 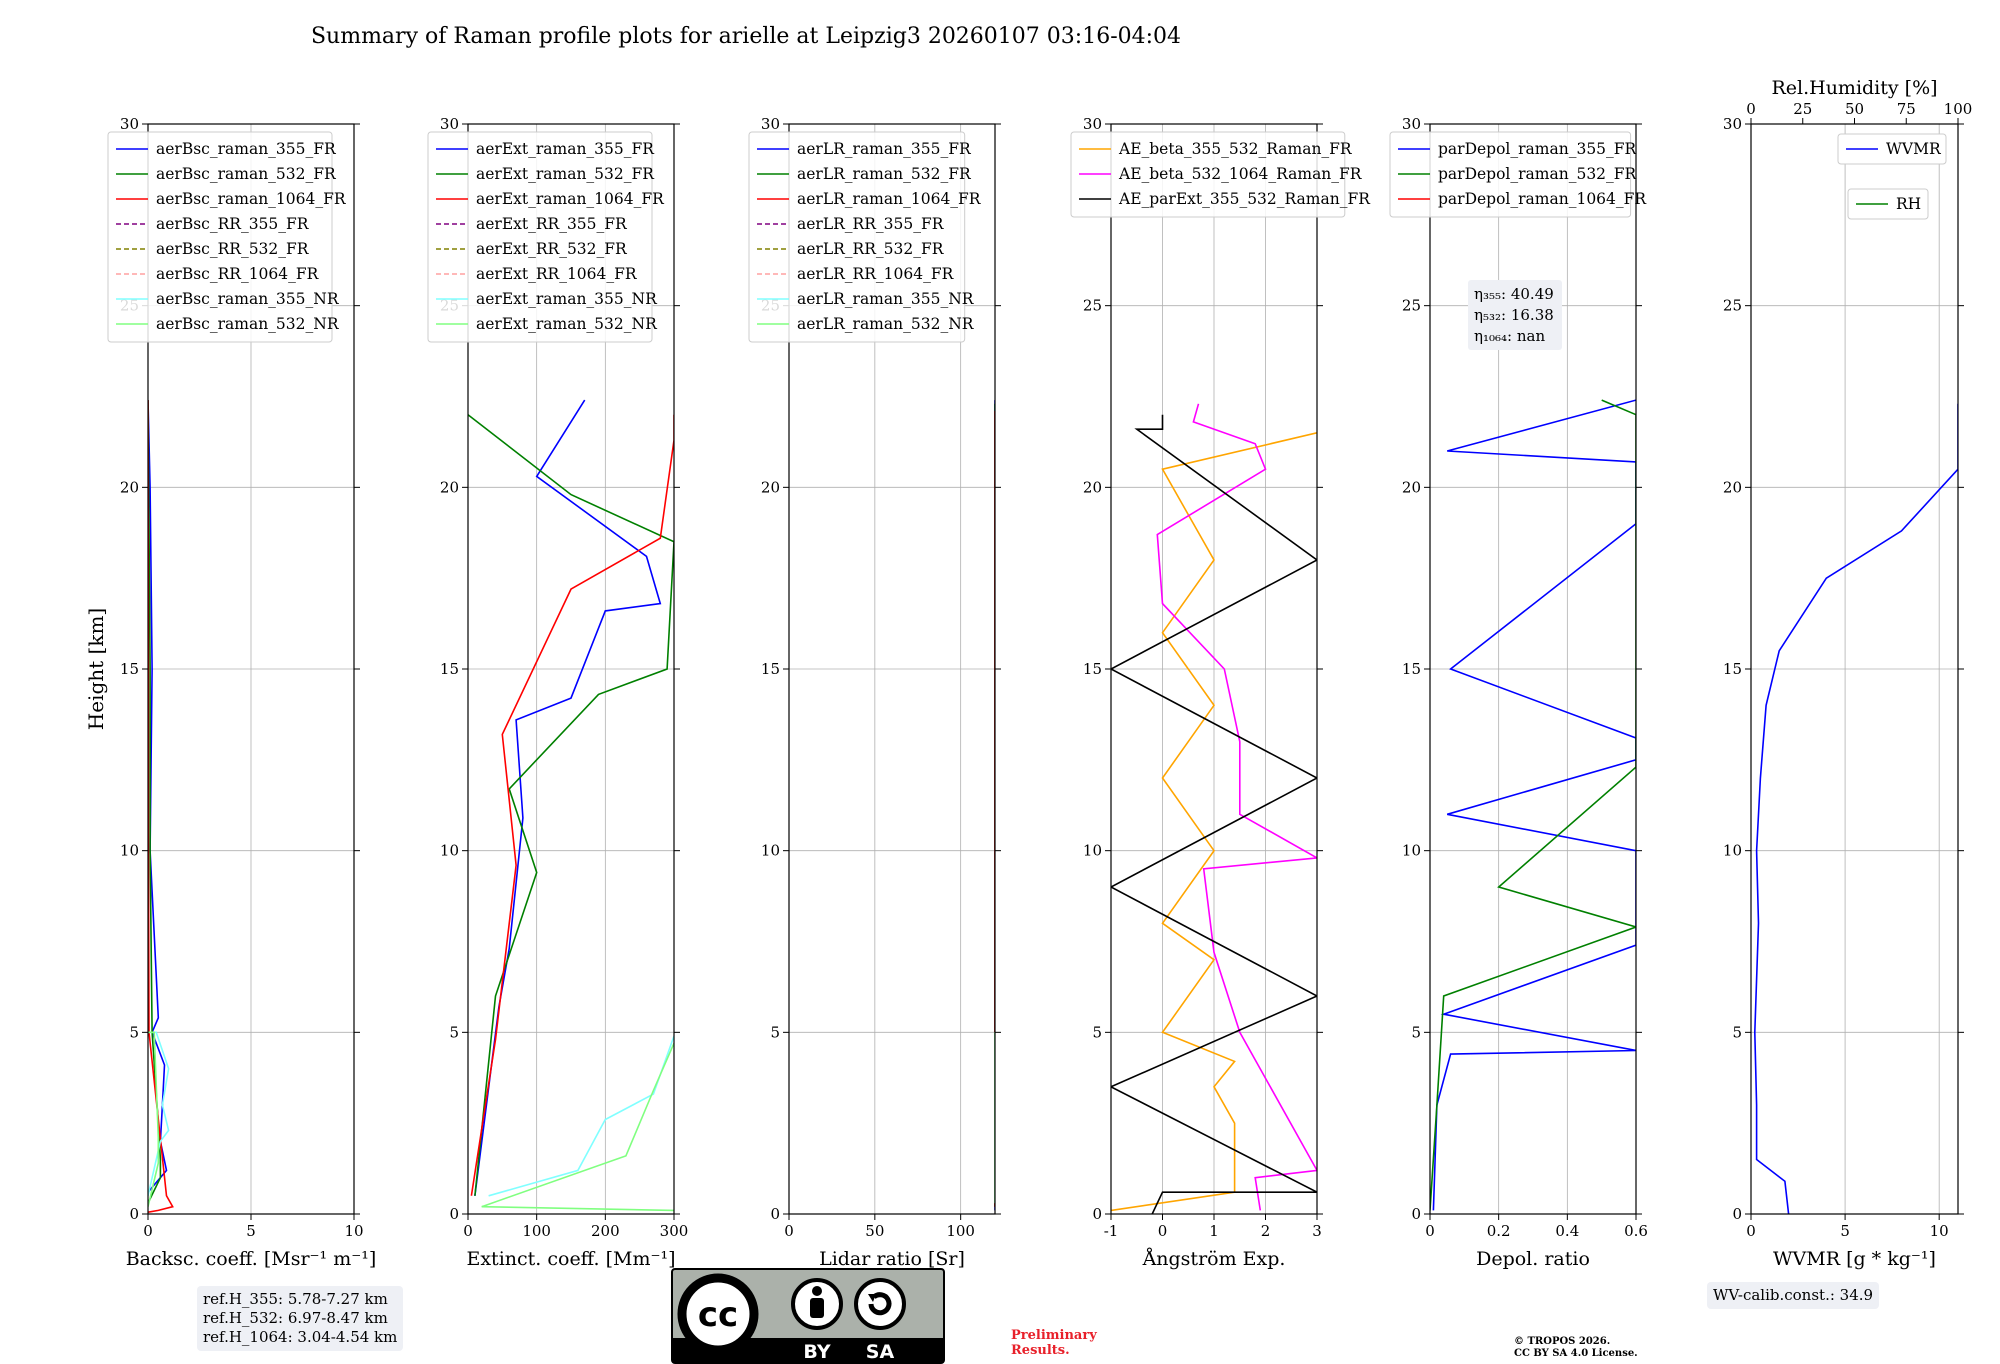 I want to click on legend-entry-label: aerLR_RR_1064_FR, so click(x=876, y=274).